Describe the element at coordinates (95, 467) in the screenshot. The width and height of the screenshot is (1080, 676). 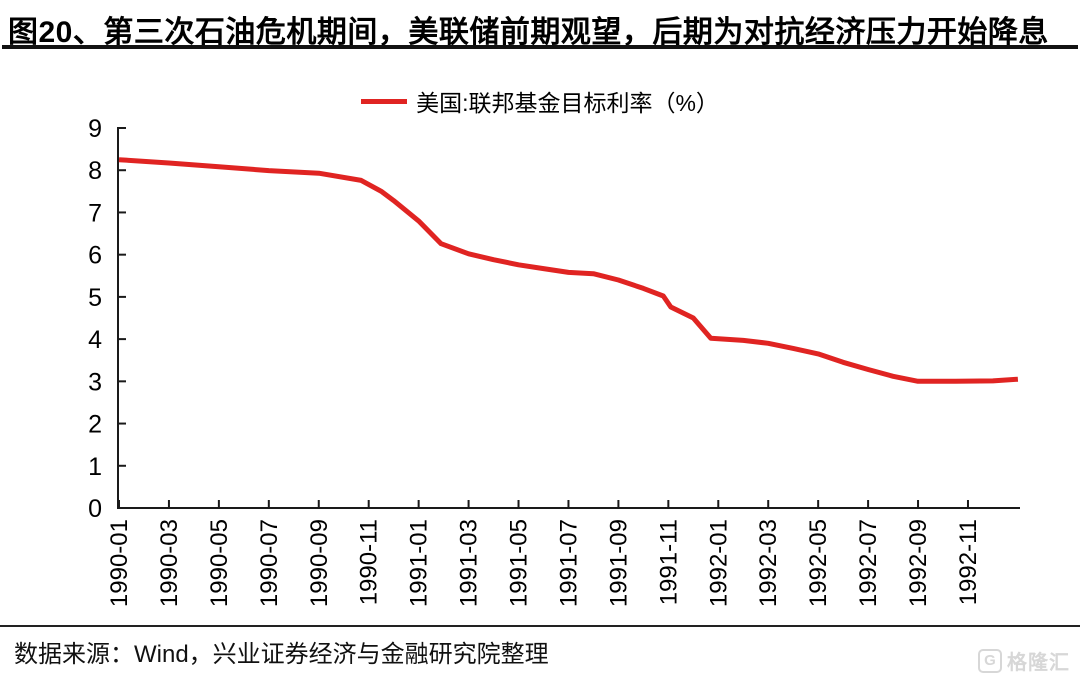
I see `y-tick-label: 1` at that location.